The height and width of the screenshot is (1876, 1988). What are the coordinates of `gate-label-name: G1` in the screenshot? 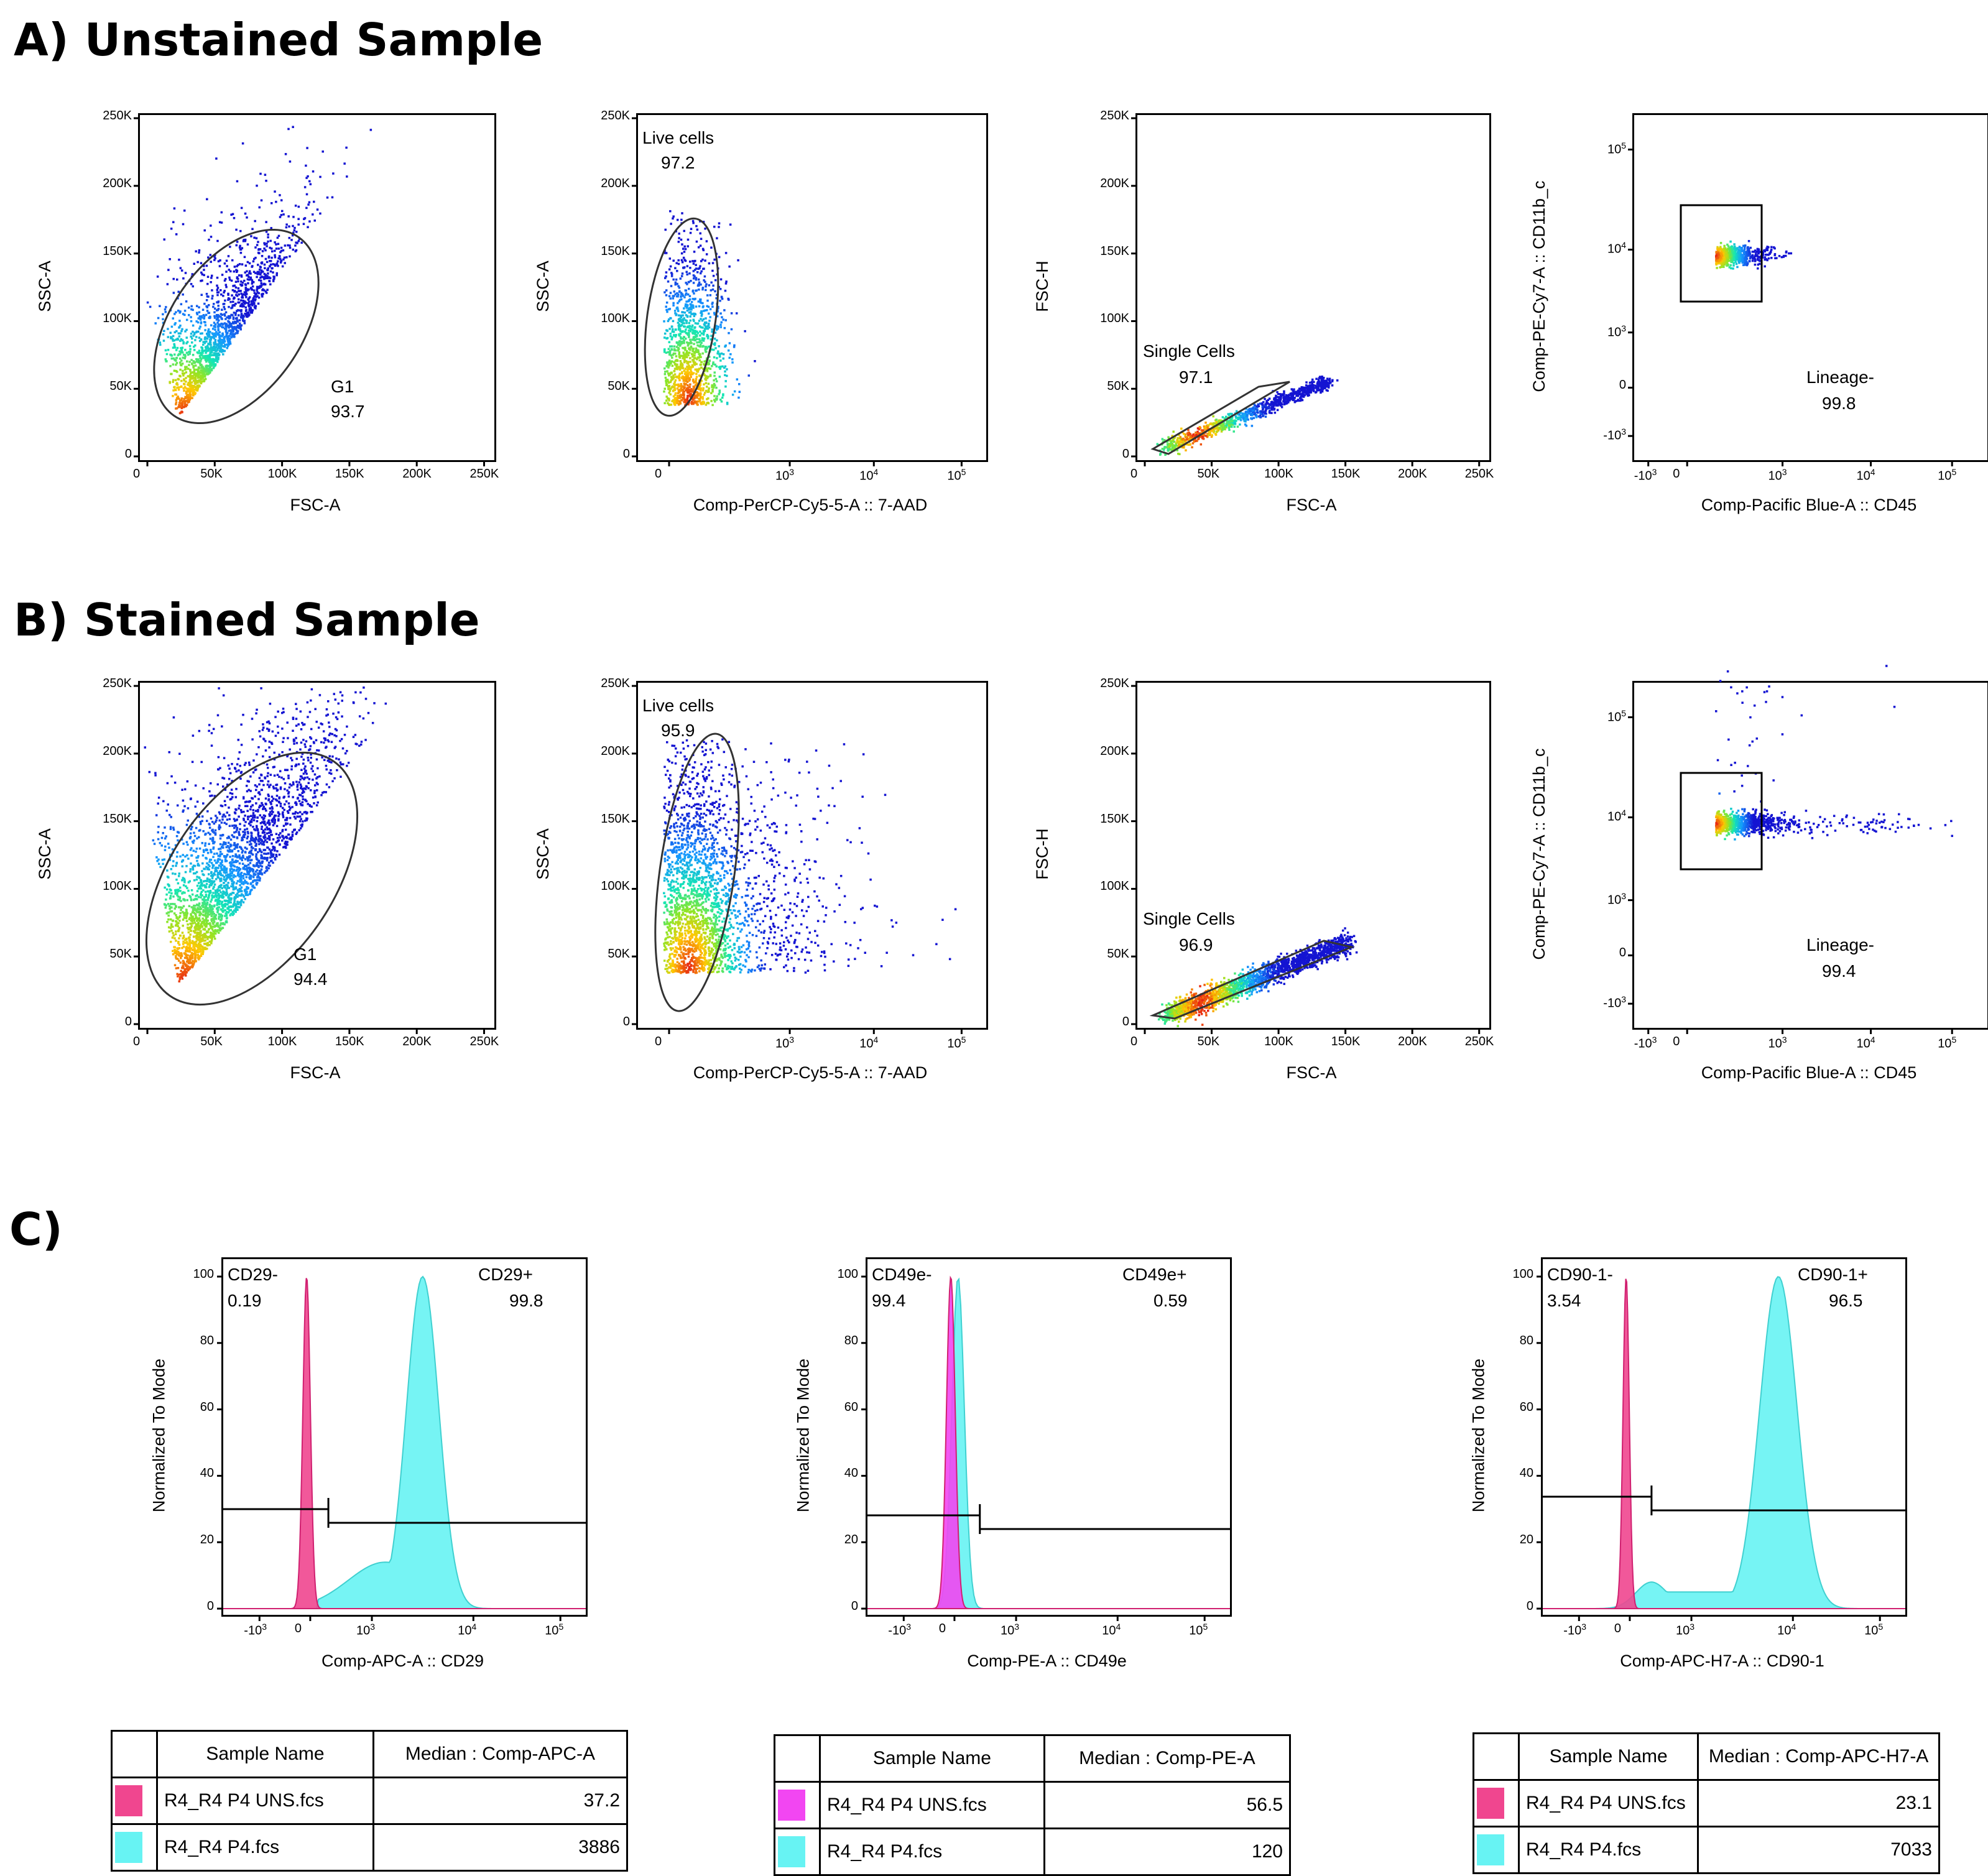 It's located at (342, 387).